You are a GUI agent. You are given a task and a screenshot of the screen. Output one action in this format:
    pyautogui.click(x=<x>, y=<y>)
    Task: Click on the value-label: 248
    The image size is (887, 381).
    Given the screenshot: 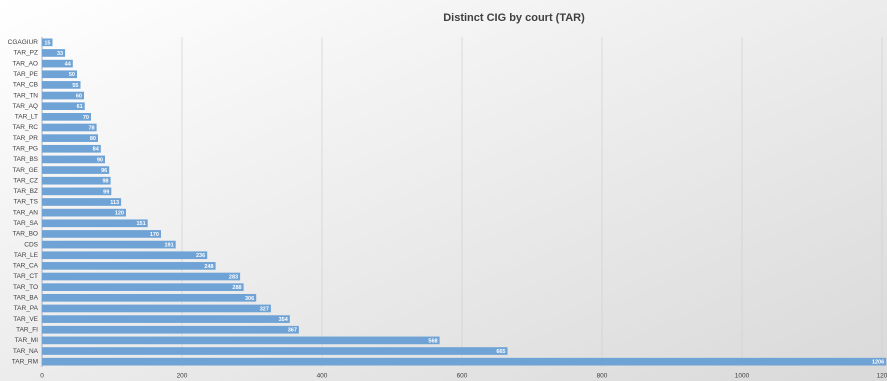 What is the action you would take?
    pyautogui.click(x=208, y=267)
    